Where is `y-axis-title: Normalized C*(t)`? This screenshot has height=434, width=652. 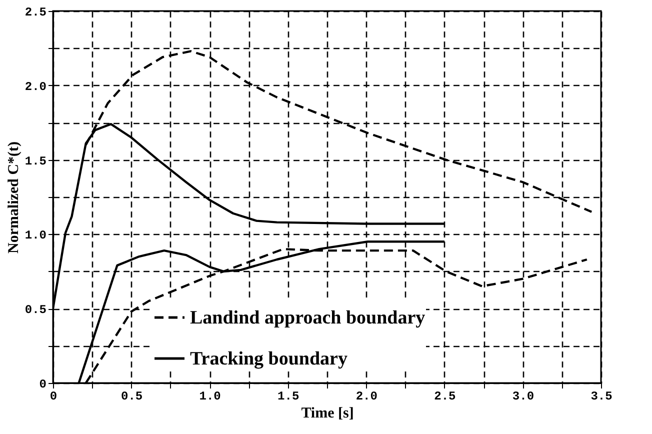
y-axis-title: Normalized C*(t) is located at coordinates (14, 197).